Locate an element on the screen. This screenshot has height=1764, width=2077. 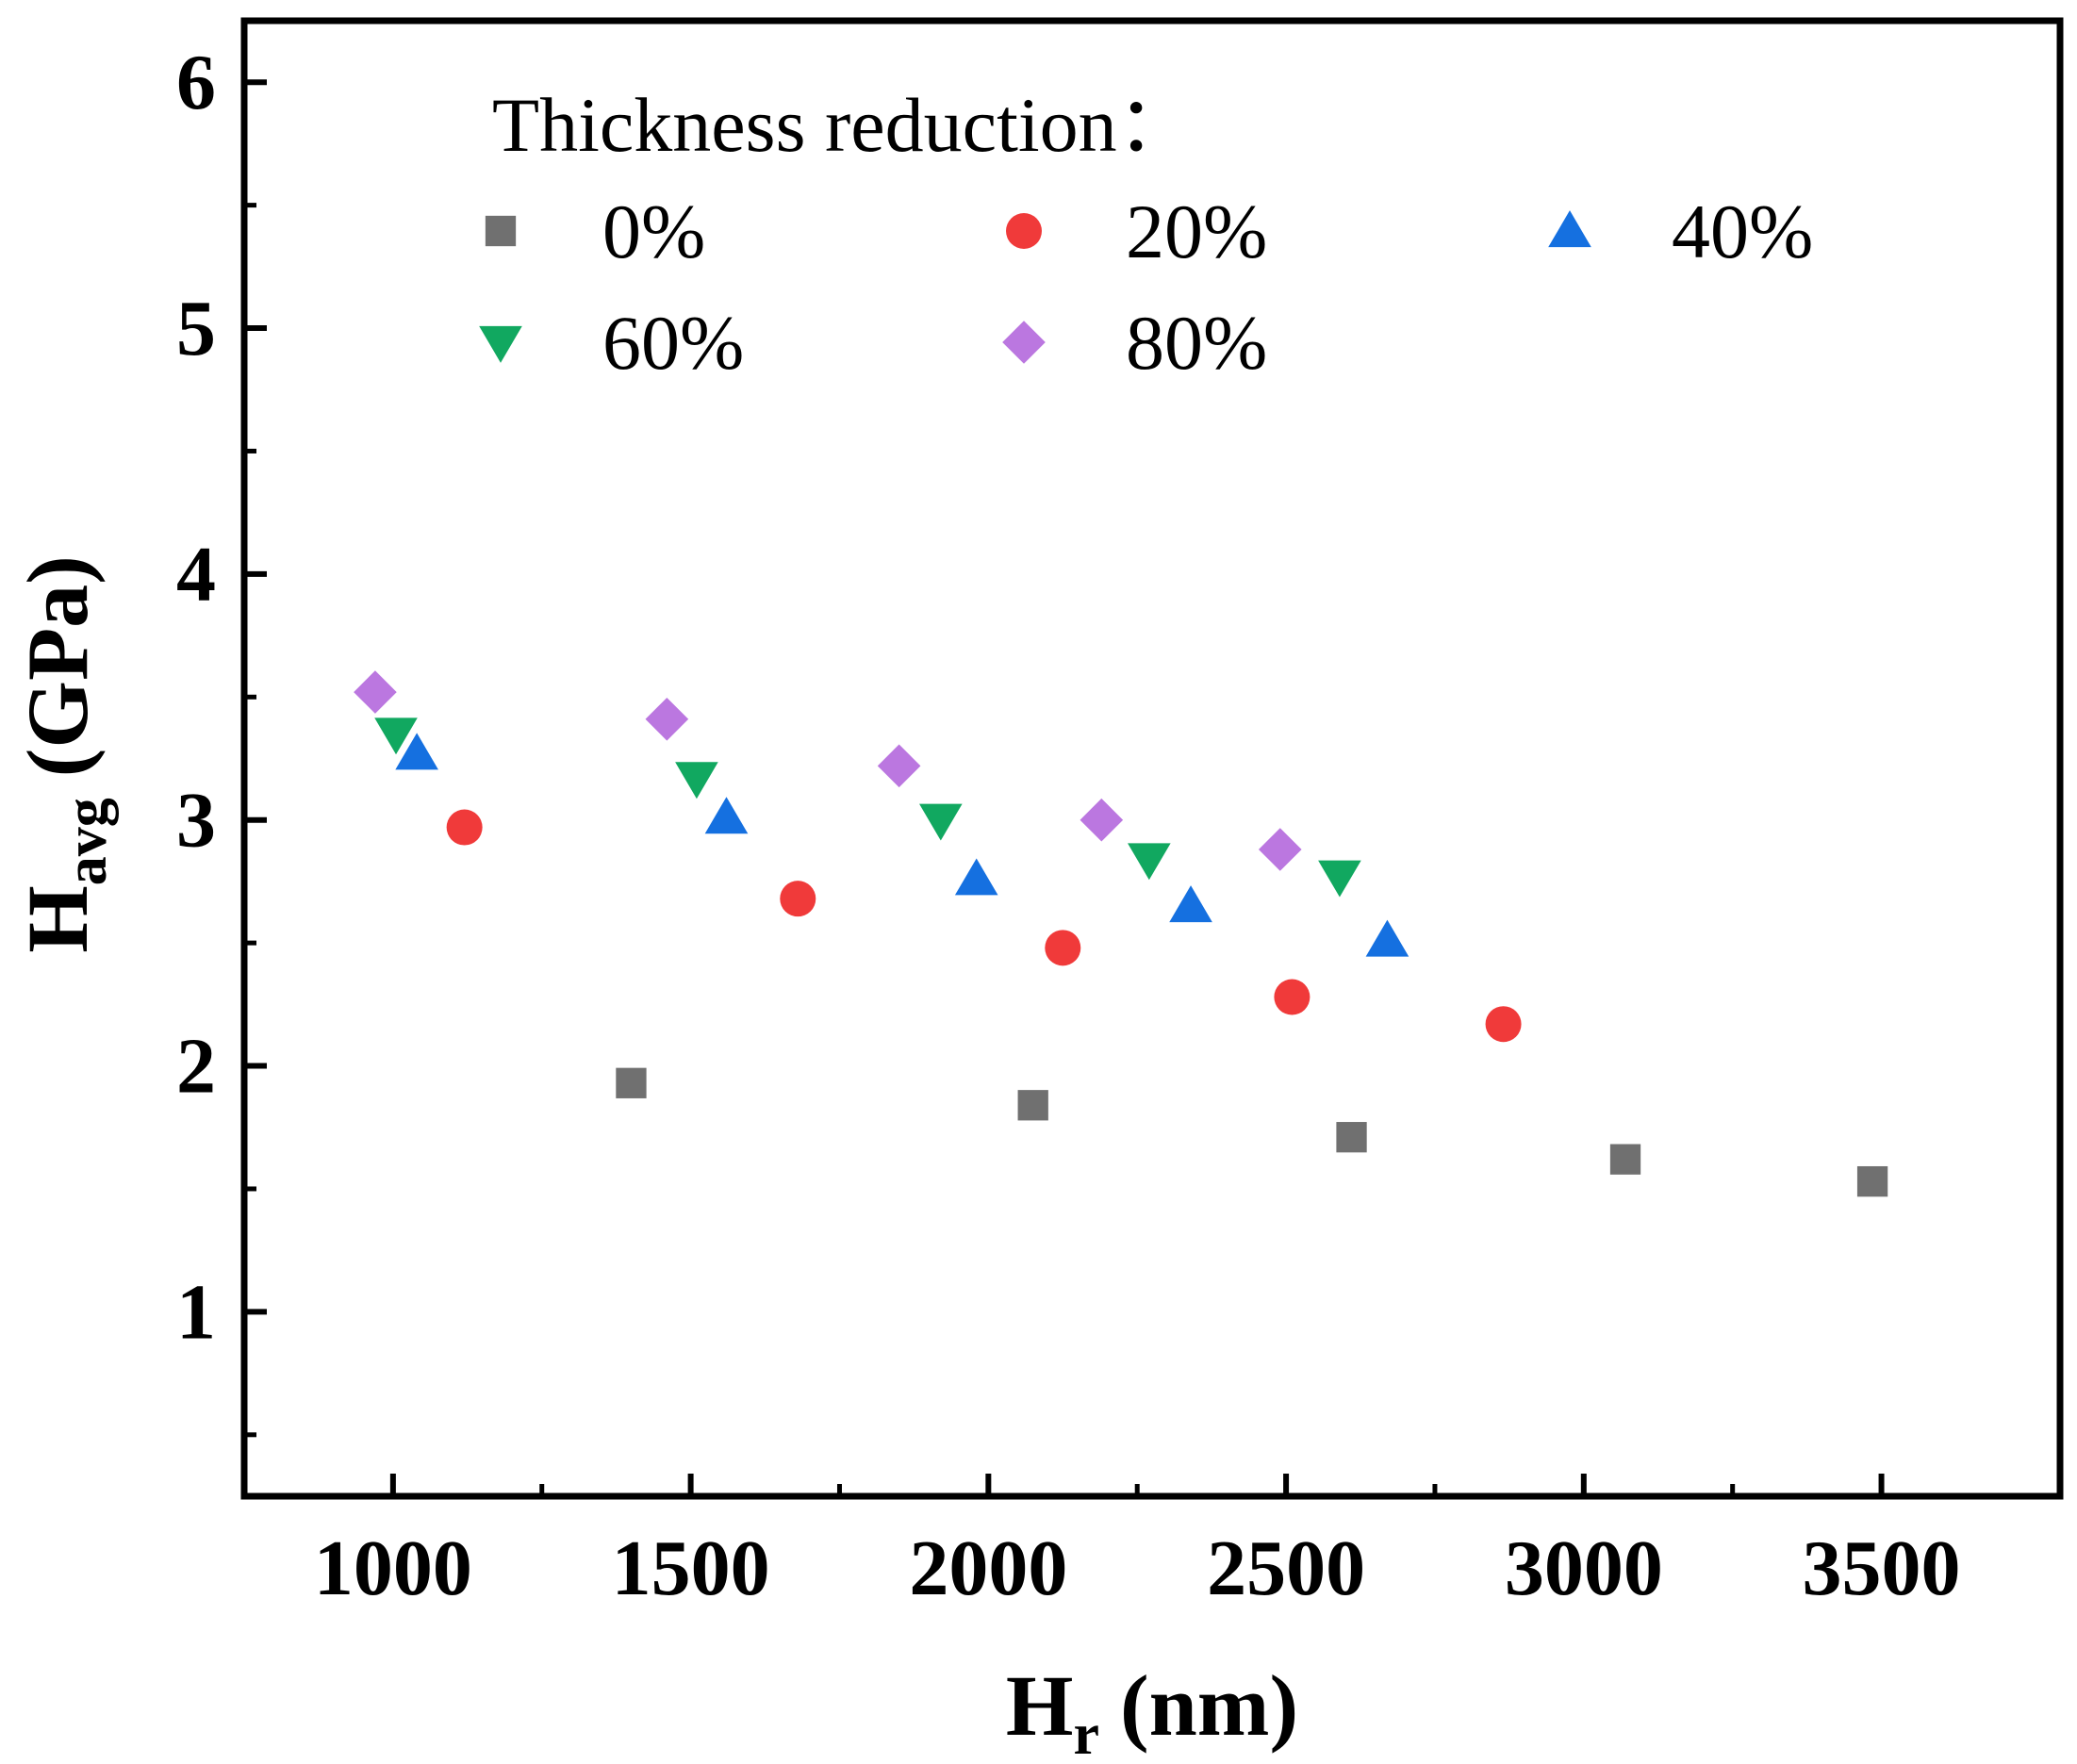
y-tick-label: 3 is located at coordinates (196, 821).